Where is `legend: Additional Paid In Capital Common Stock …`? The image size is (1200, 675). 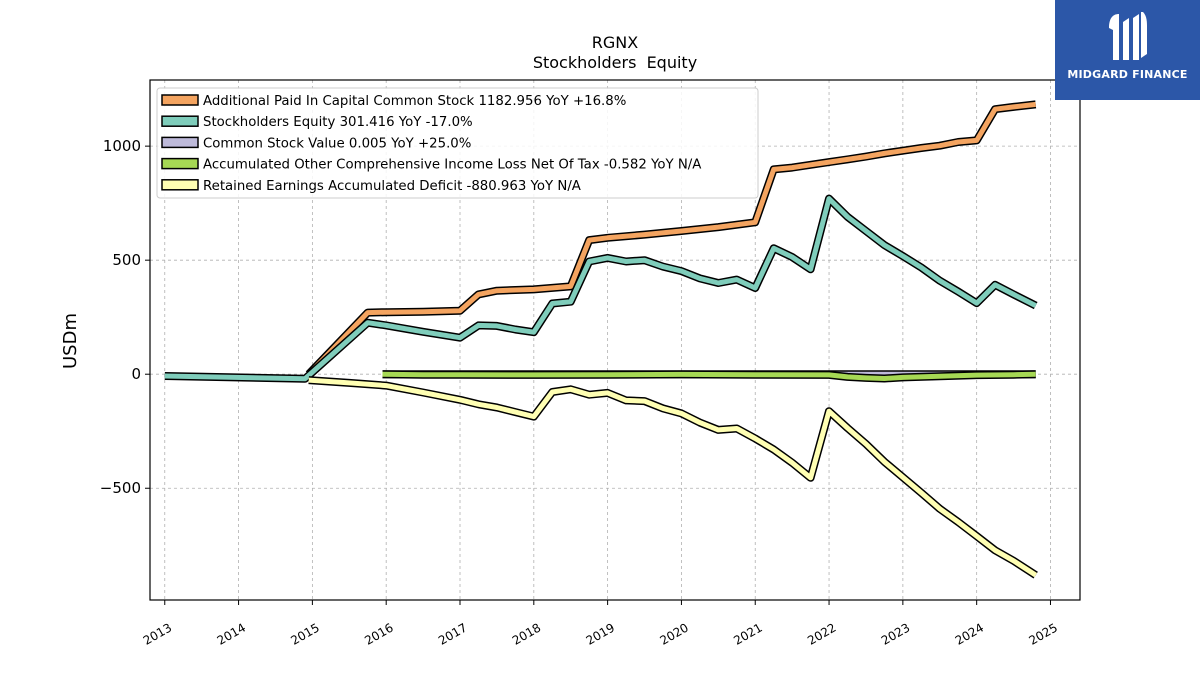 legend: Additional Paid In Capital Common Stock … is located at coordinates (457, 143).